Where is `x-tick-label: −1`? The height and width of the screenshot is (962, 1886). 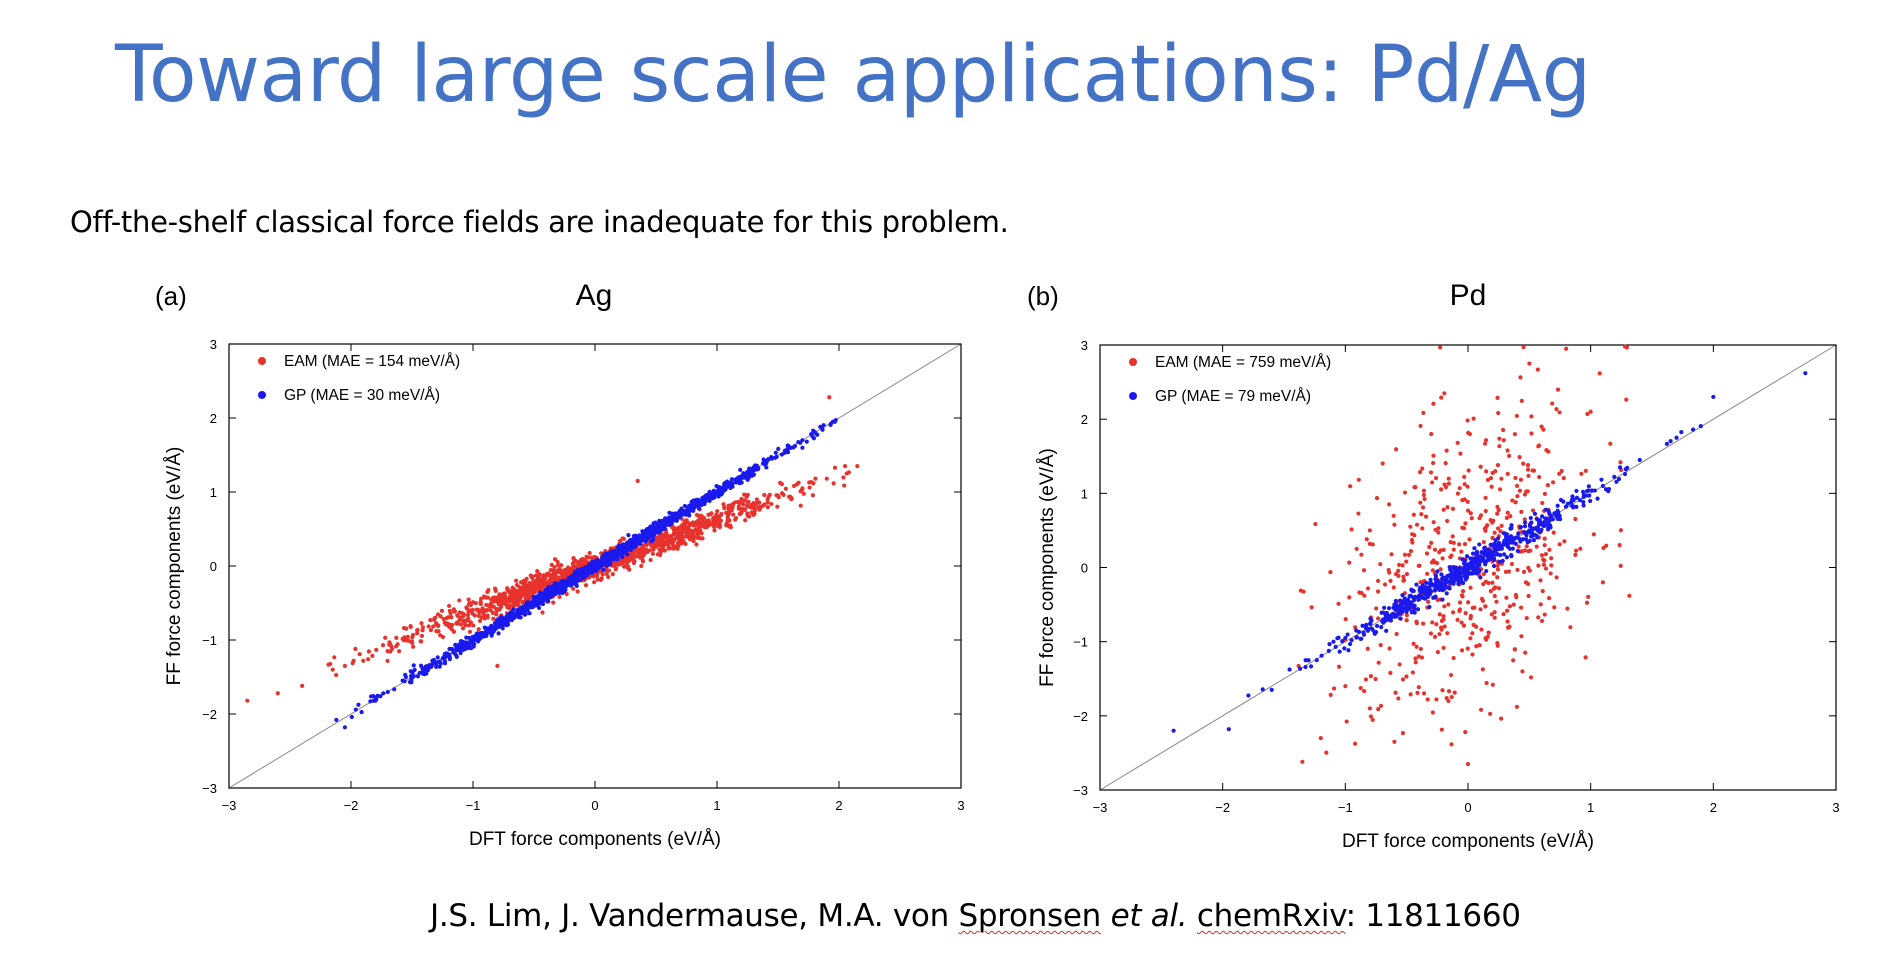 x-tick-label: −1 is located at coordinates (1345, 807).